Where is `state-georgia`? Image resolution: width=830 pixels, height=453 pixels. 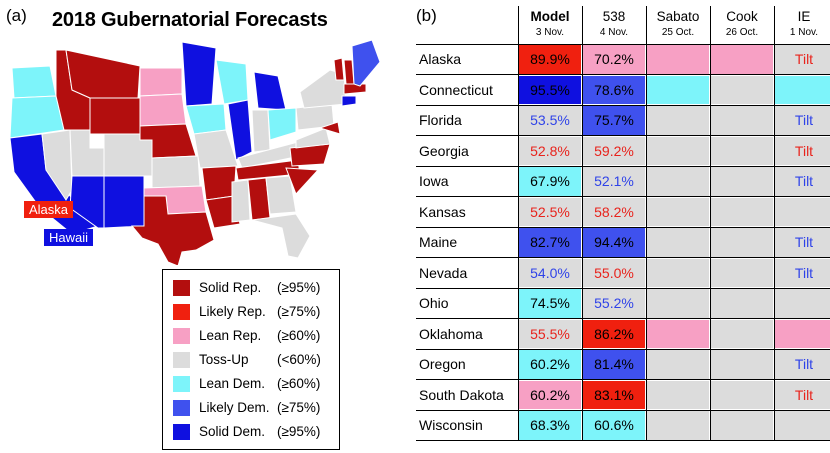
state-georgia is located at coordinates (281, 195).